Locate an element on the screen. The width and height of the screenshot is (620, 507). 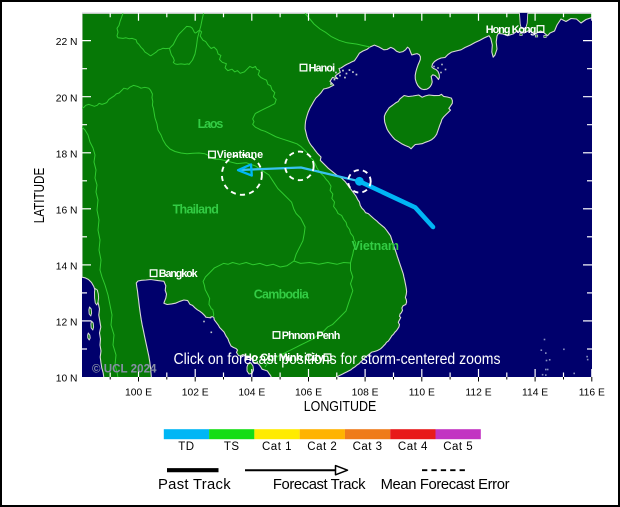
svg-text: Cat 5 is located at coordinates (458, 447).